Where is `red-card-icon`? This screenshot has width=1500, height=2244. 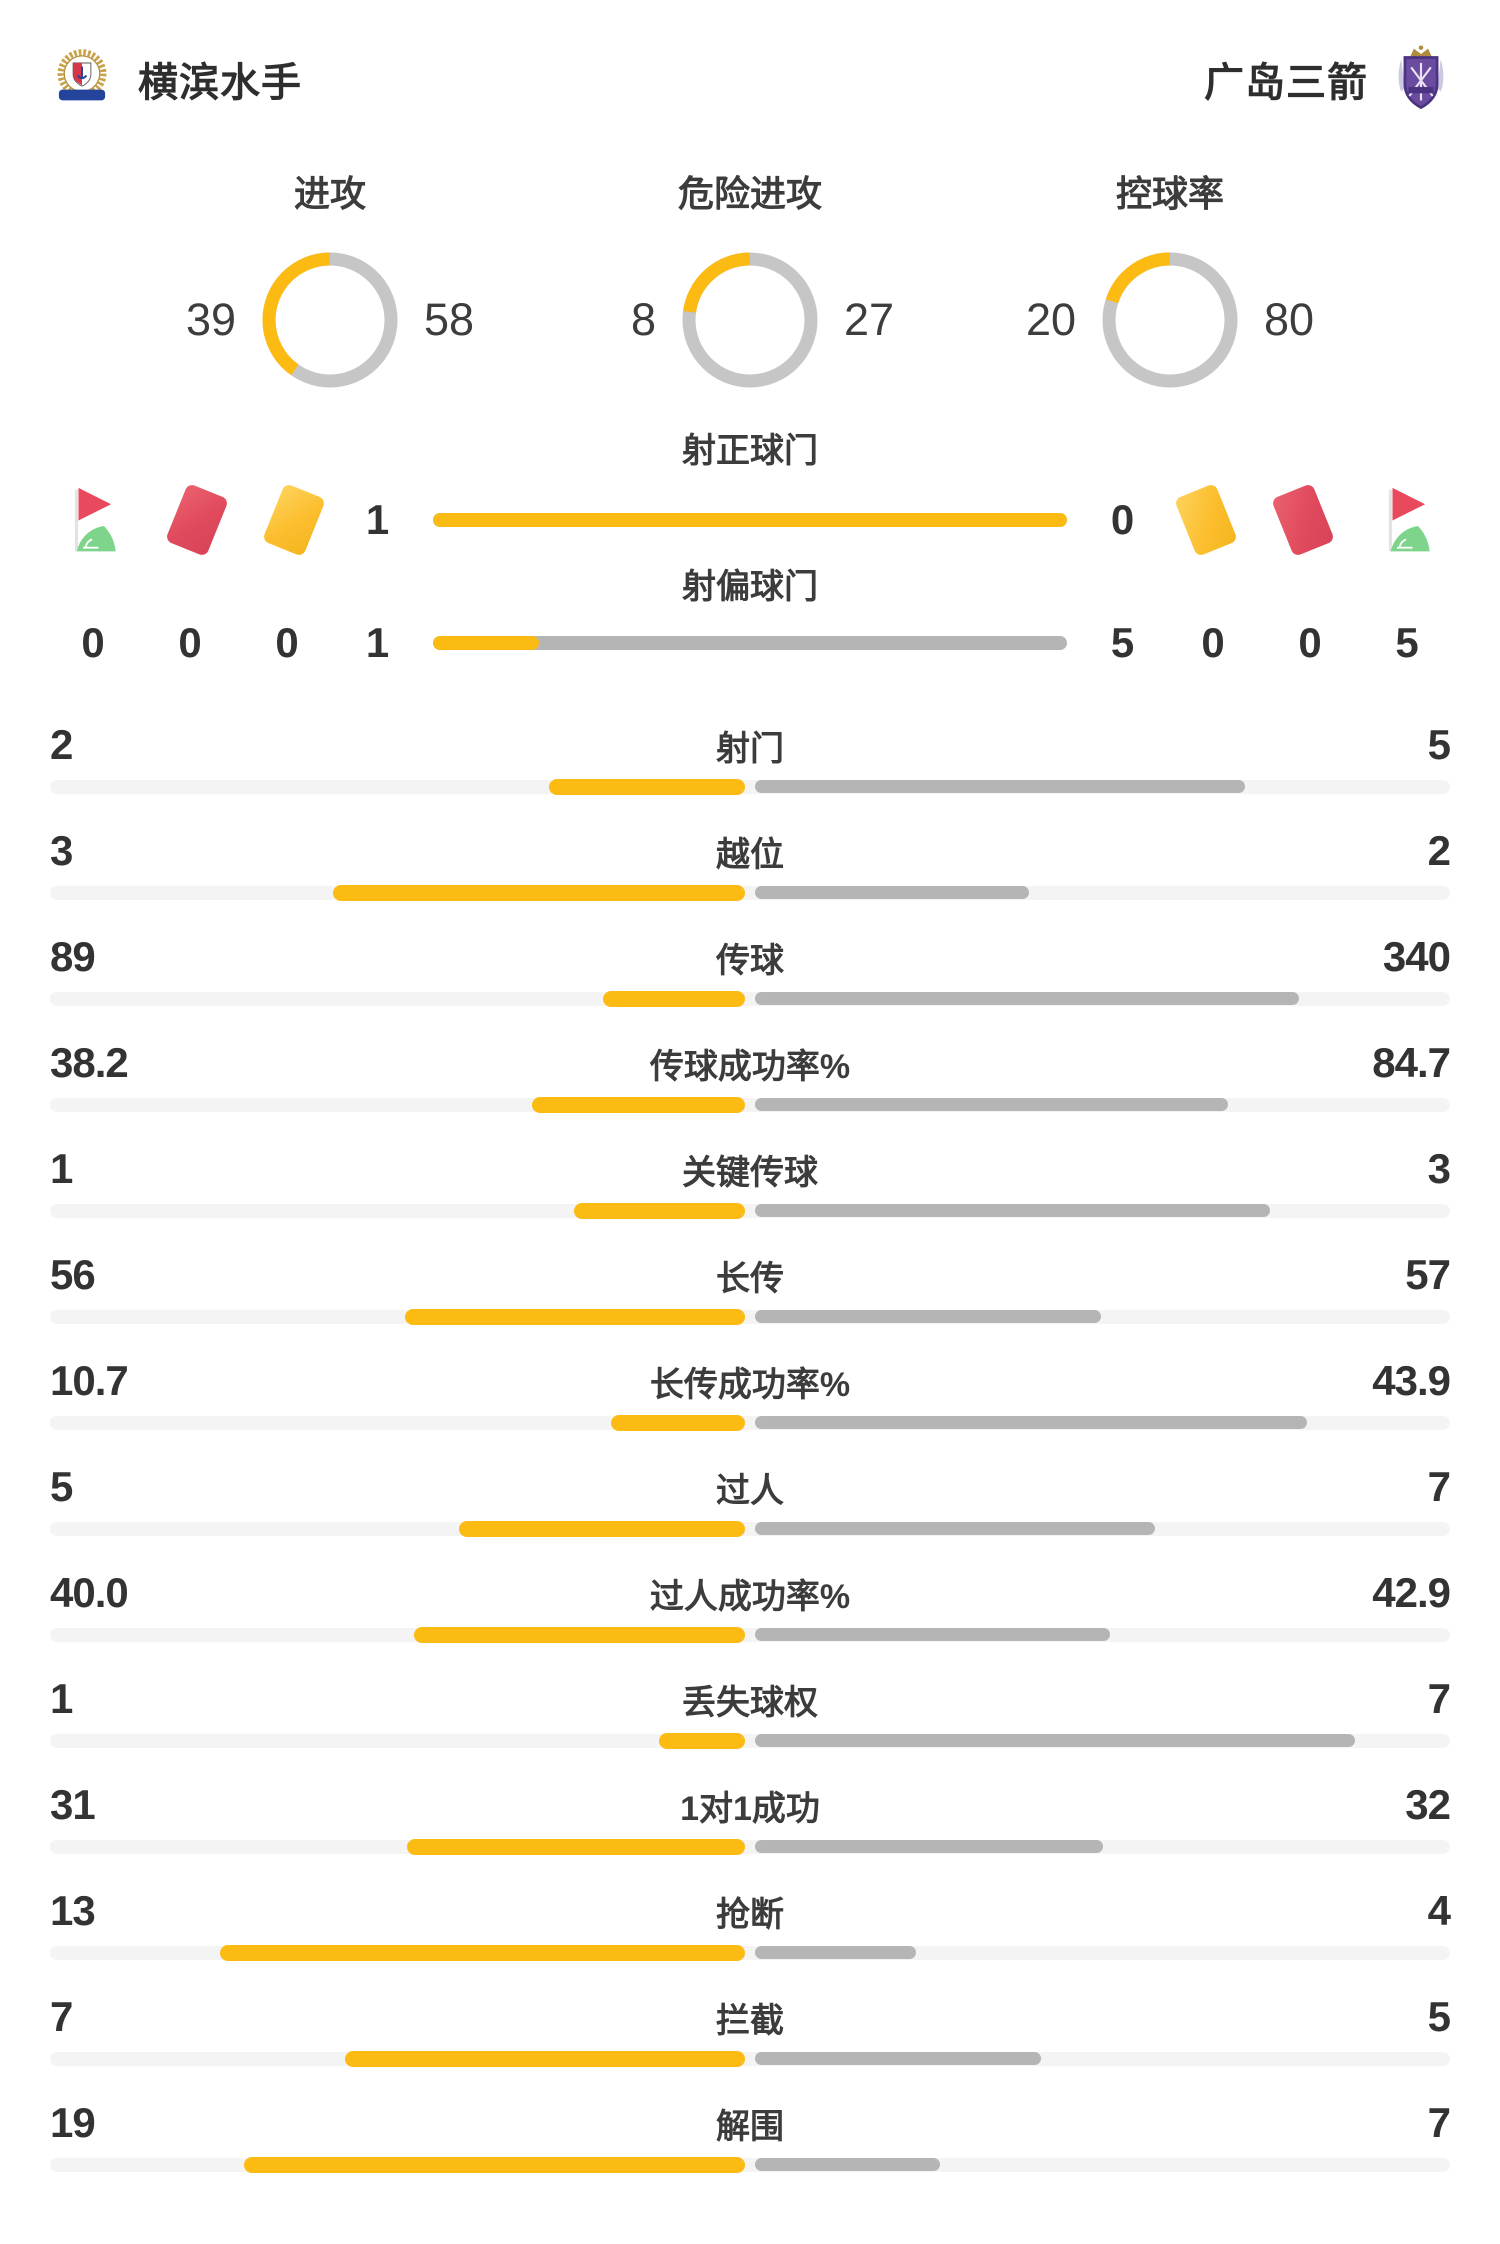 red-card-icon is located at coordinates (197, 520).